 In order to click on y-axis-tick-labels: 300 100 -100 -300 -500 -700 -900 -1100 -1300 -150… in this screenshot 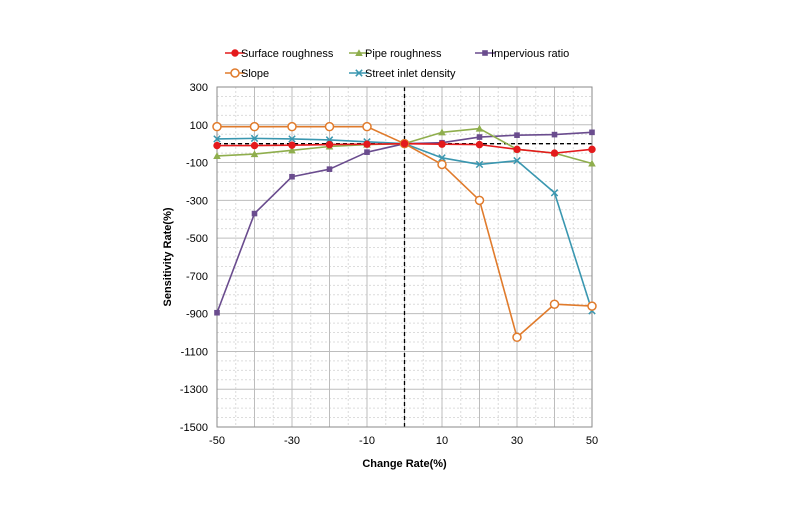, I will do `click(194, 258)`.